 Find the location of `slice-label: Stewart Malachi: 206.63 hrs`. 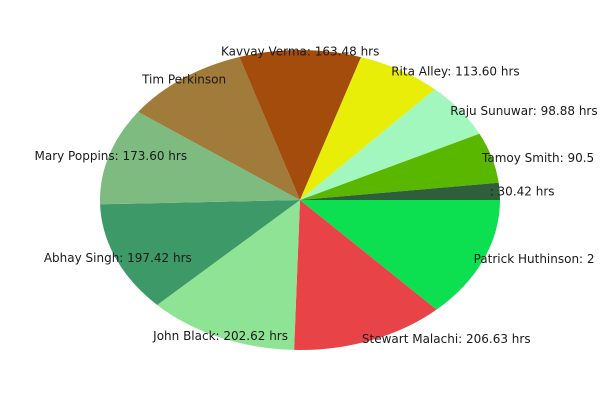

slice-label: Stewart Malachi: 206.63 hrs is located at coordinates (446, 339).